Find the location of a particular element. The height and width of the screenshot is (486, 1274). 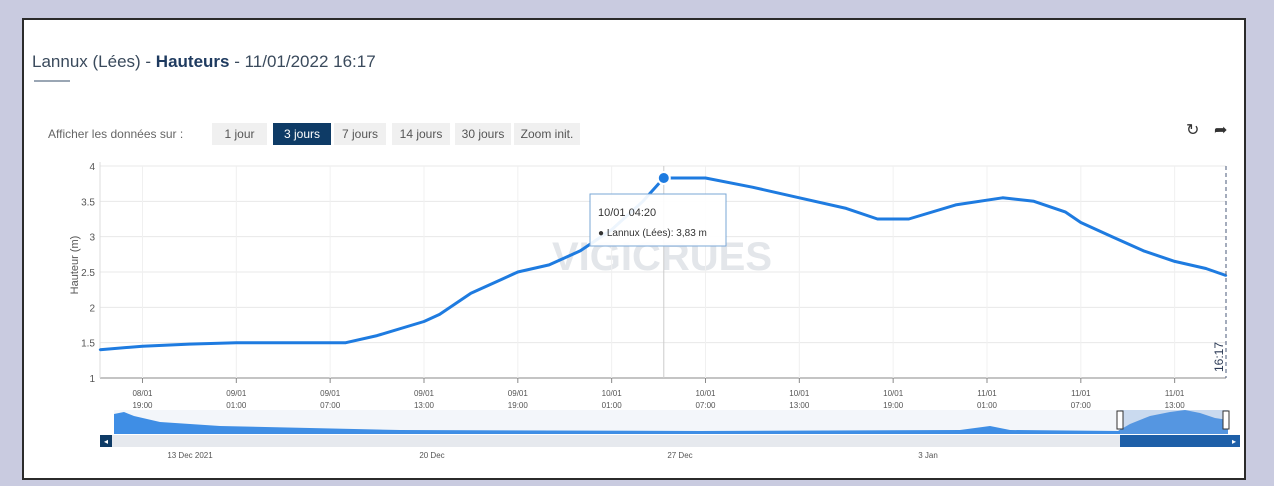

navigator-scrollbar-thumb is located at coordinates (1174, 441).